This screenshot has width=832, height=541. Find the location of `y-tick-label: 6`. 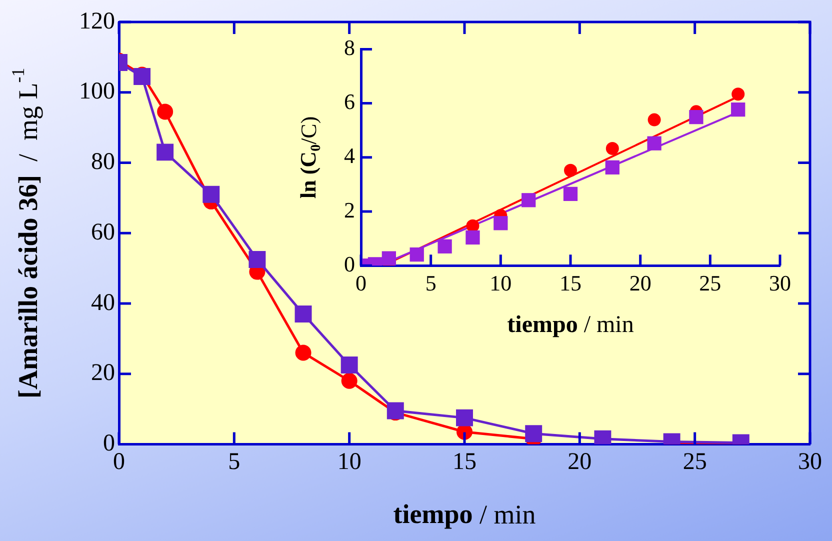

y-tick-label: 6 is located at coordinates (349, 101).